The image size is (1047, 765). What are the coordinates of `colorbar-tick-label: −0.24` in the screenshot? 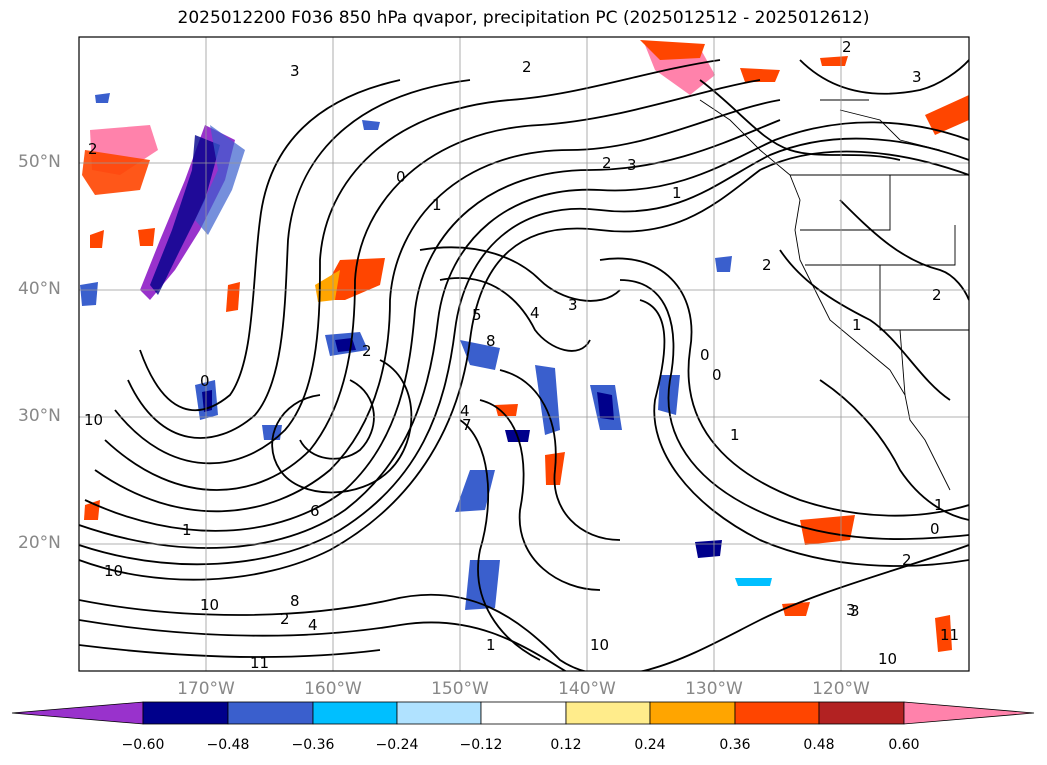 It's located at (397, 745).